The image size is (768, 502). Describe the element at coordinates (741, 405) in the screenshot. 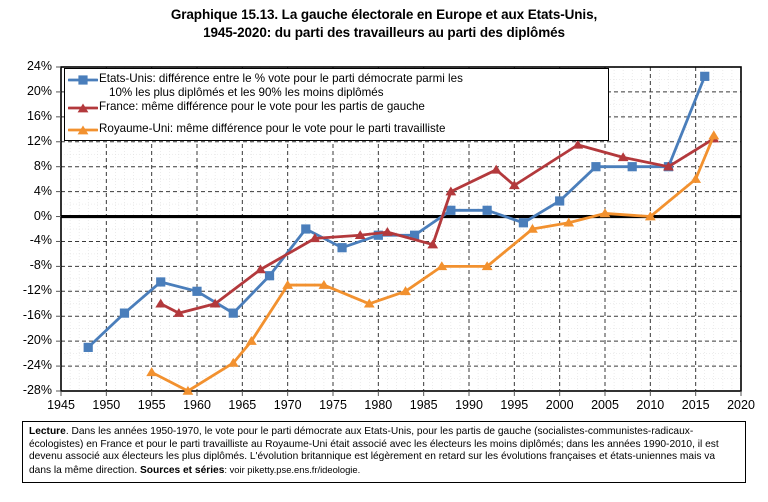

I see `x-axis-label: 2020` at that location.